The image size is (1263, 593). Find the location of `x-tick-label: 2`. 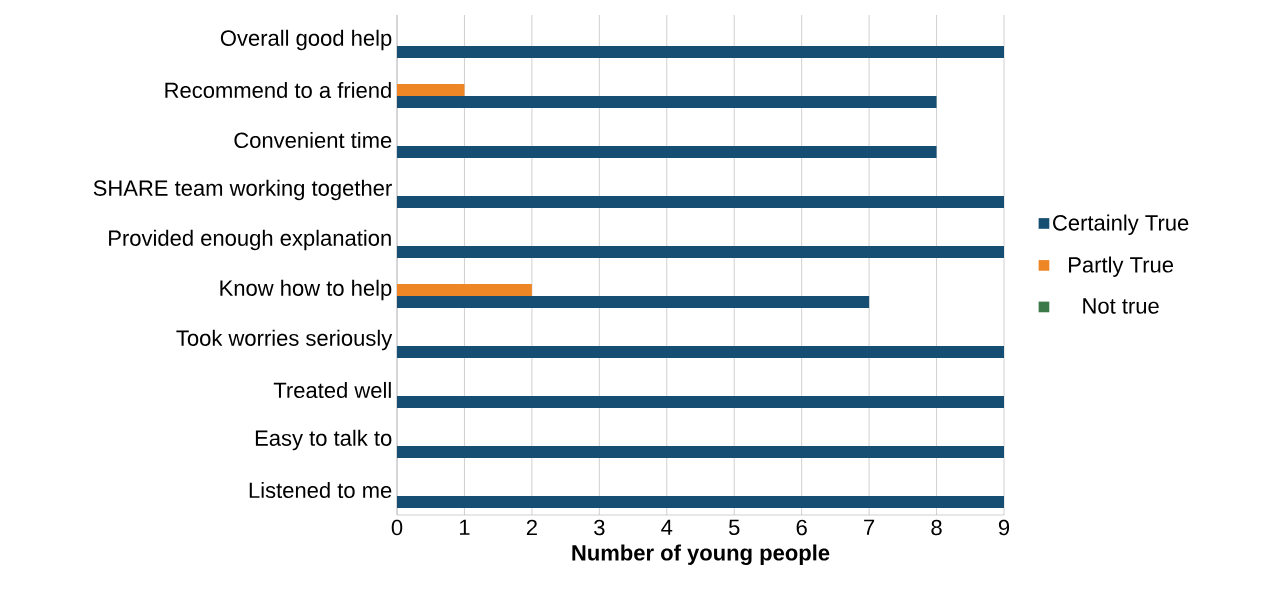

x-tick-label: 2 is located at coordinates (531, 527).